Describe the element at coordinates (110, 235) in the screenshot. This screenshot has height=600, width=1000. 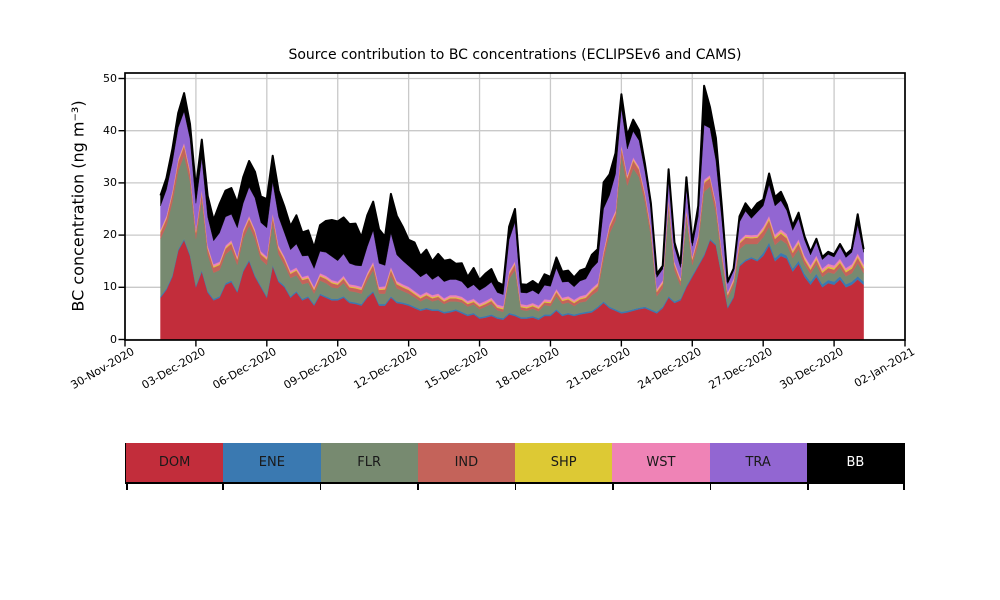
I see `y-tick-label: 20` at that location.